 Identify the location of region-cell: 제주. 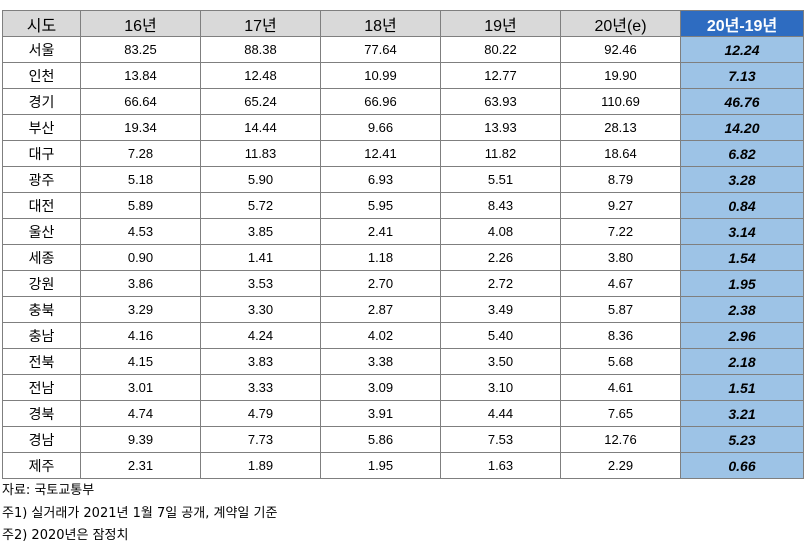
(41, 465).